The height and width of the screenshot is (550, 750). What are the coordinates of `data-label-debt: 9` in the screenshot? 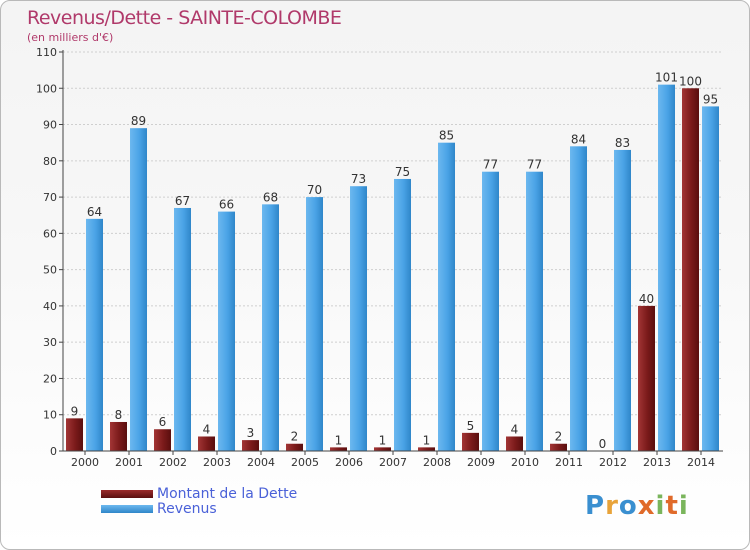 It's located at (75, 411).